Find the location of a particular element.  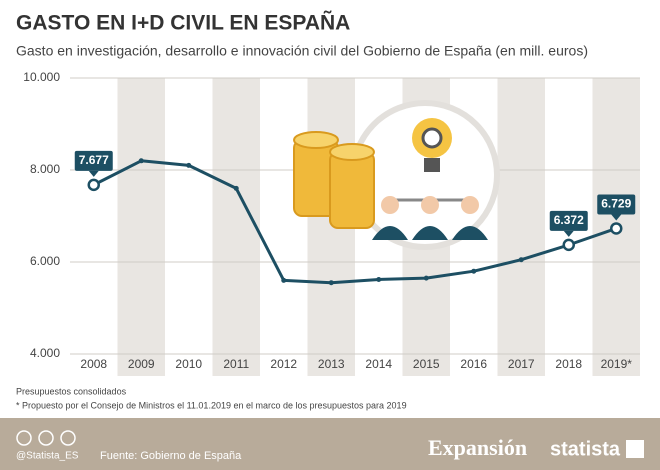

x-tick-label: 2019* is located at coordinates (617, 364).